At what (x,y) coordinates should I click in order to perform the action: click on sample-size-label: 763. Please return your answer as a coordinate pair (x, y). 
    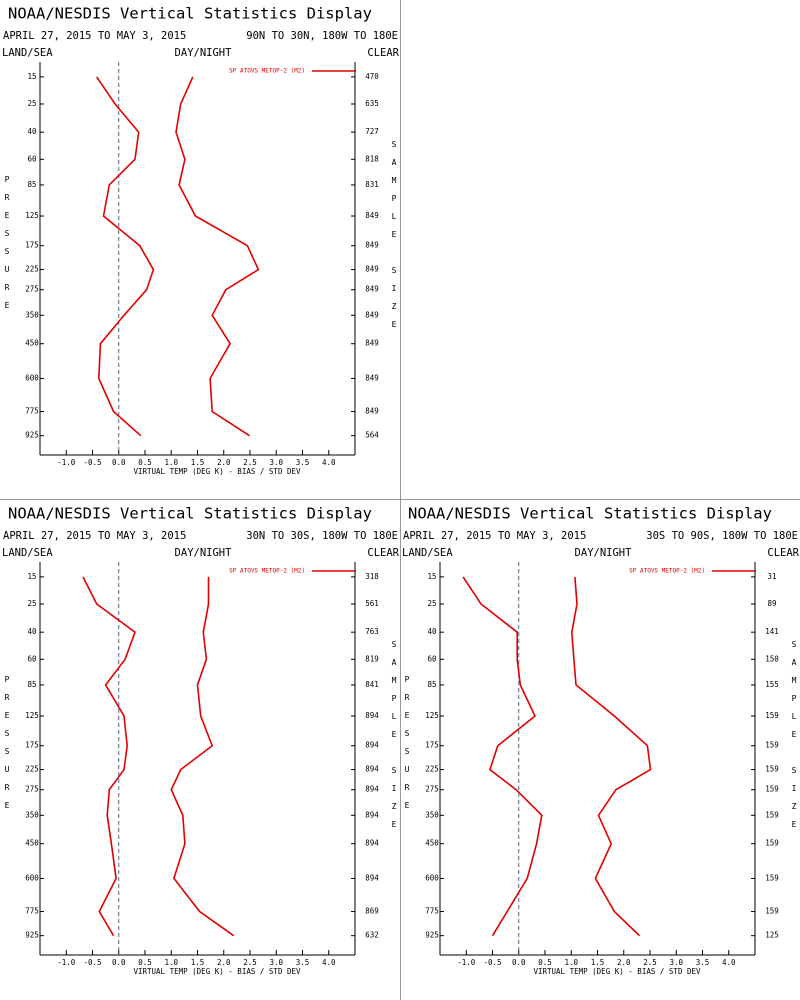
    Looking at the image, I should click on (372, 631).